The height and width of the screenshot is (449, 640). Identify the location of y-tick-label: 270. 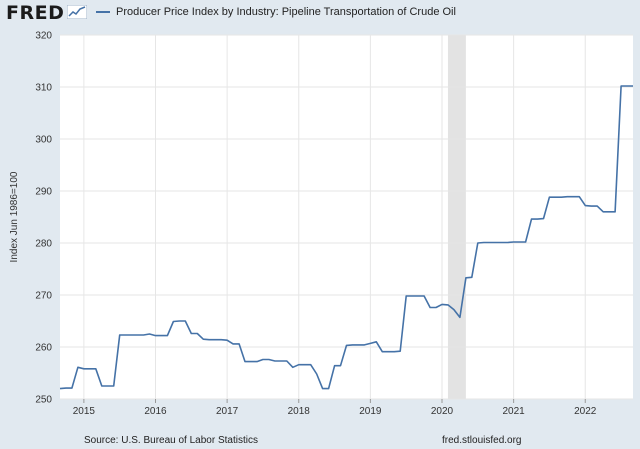
(43, 296).